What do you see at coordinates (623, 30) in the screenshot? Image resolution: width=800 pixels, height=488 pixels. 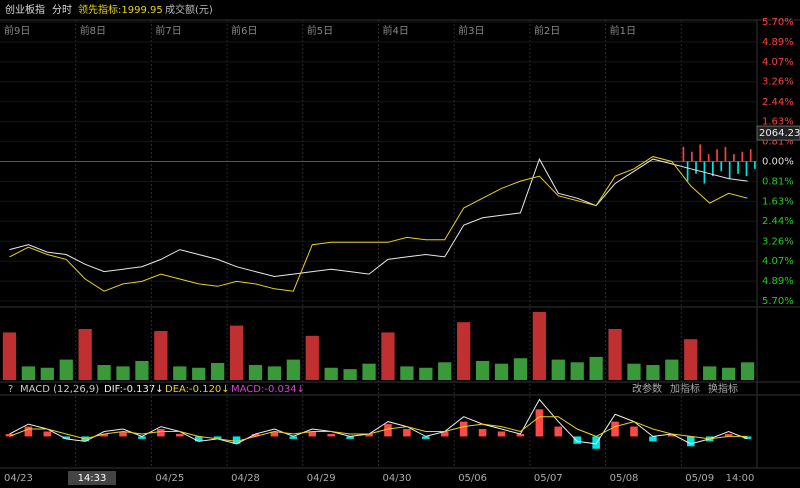 I see `day-label: 前1日` at bounding box center [623, 30].